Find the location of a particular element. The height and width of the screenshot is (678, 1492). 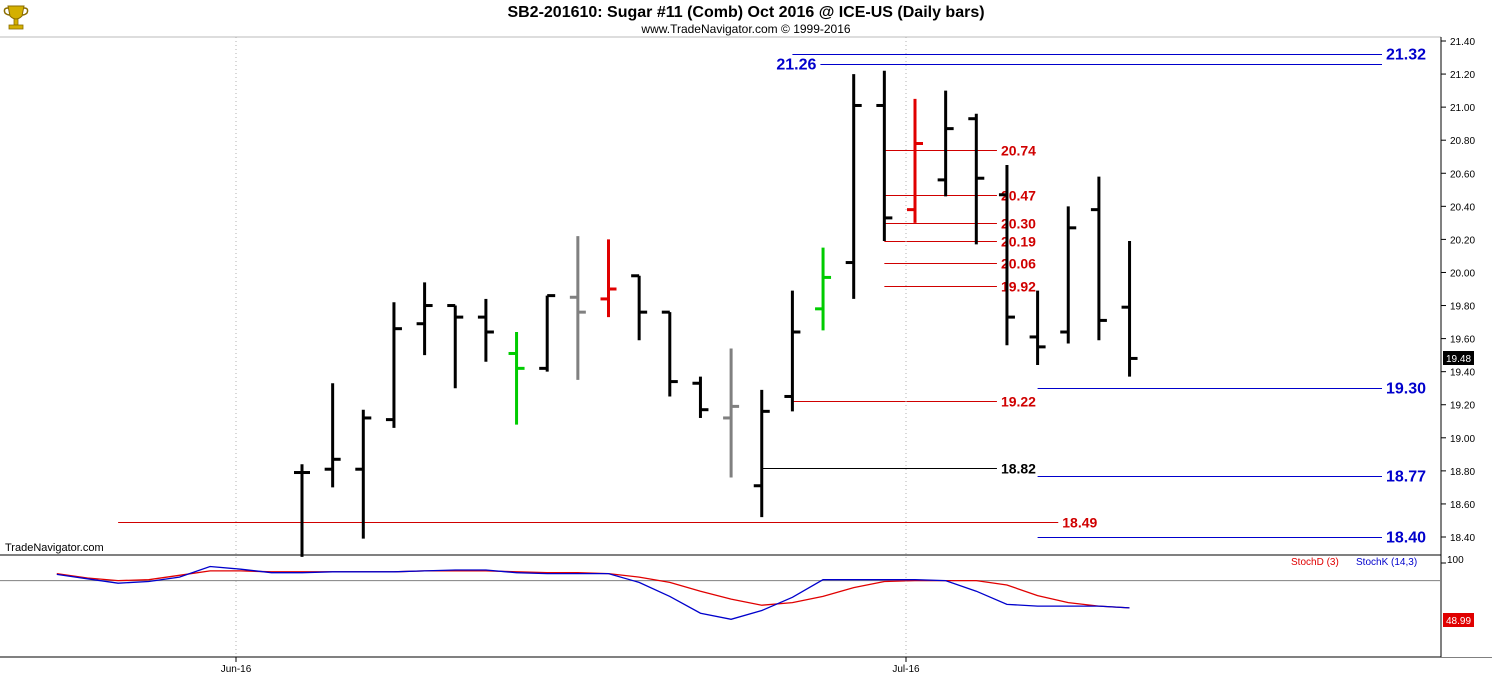

stoch-axis-tick: 100 is located at coordinates (1455, 560).